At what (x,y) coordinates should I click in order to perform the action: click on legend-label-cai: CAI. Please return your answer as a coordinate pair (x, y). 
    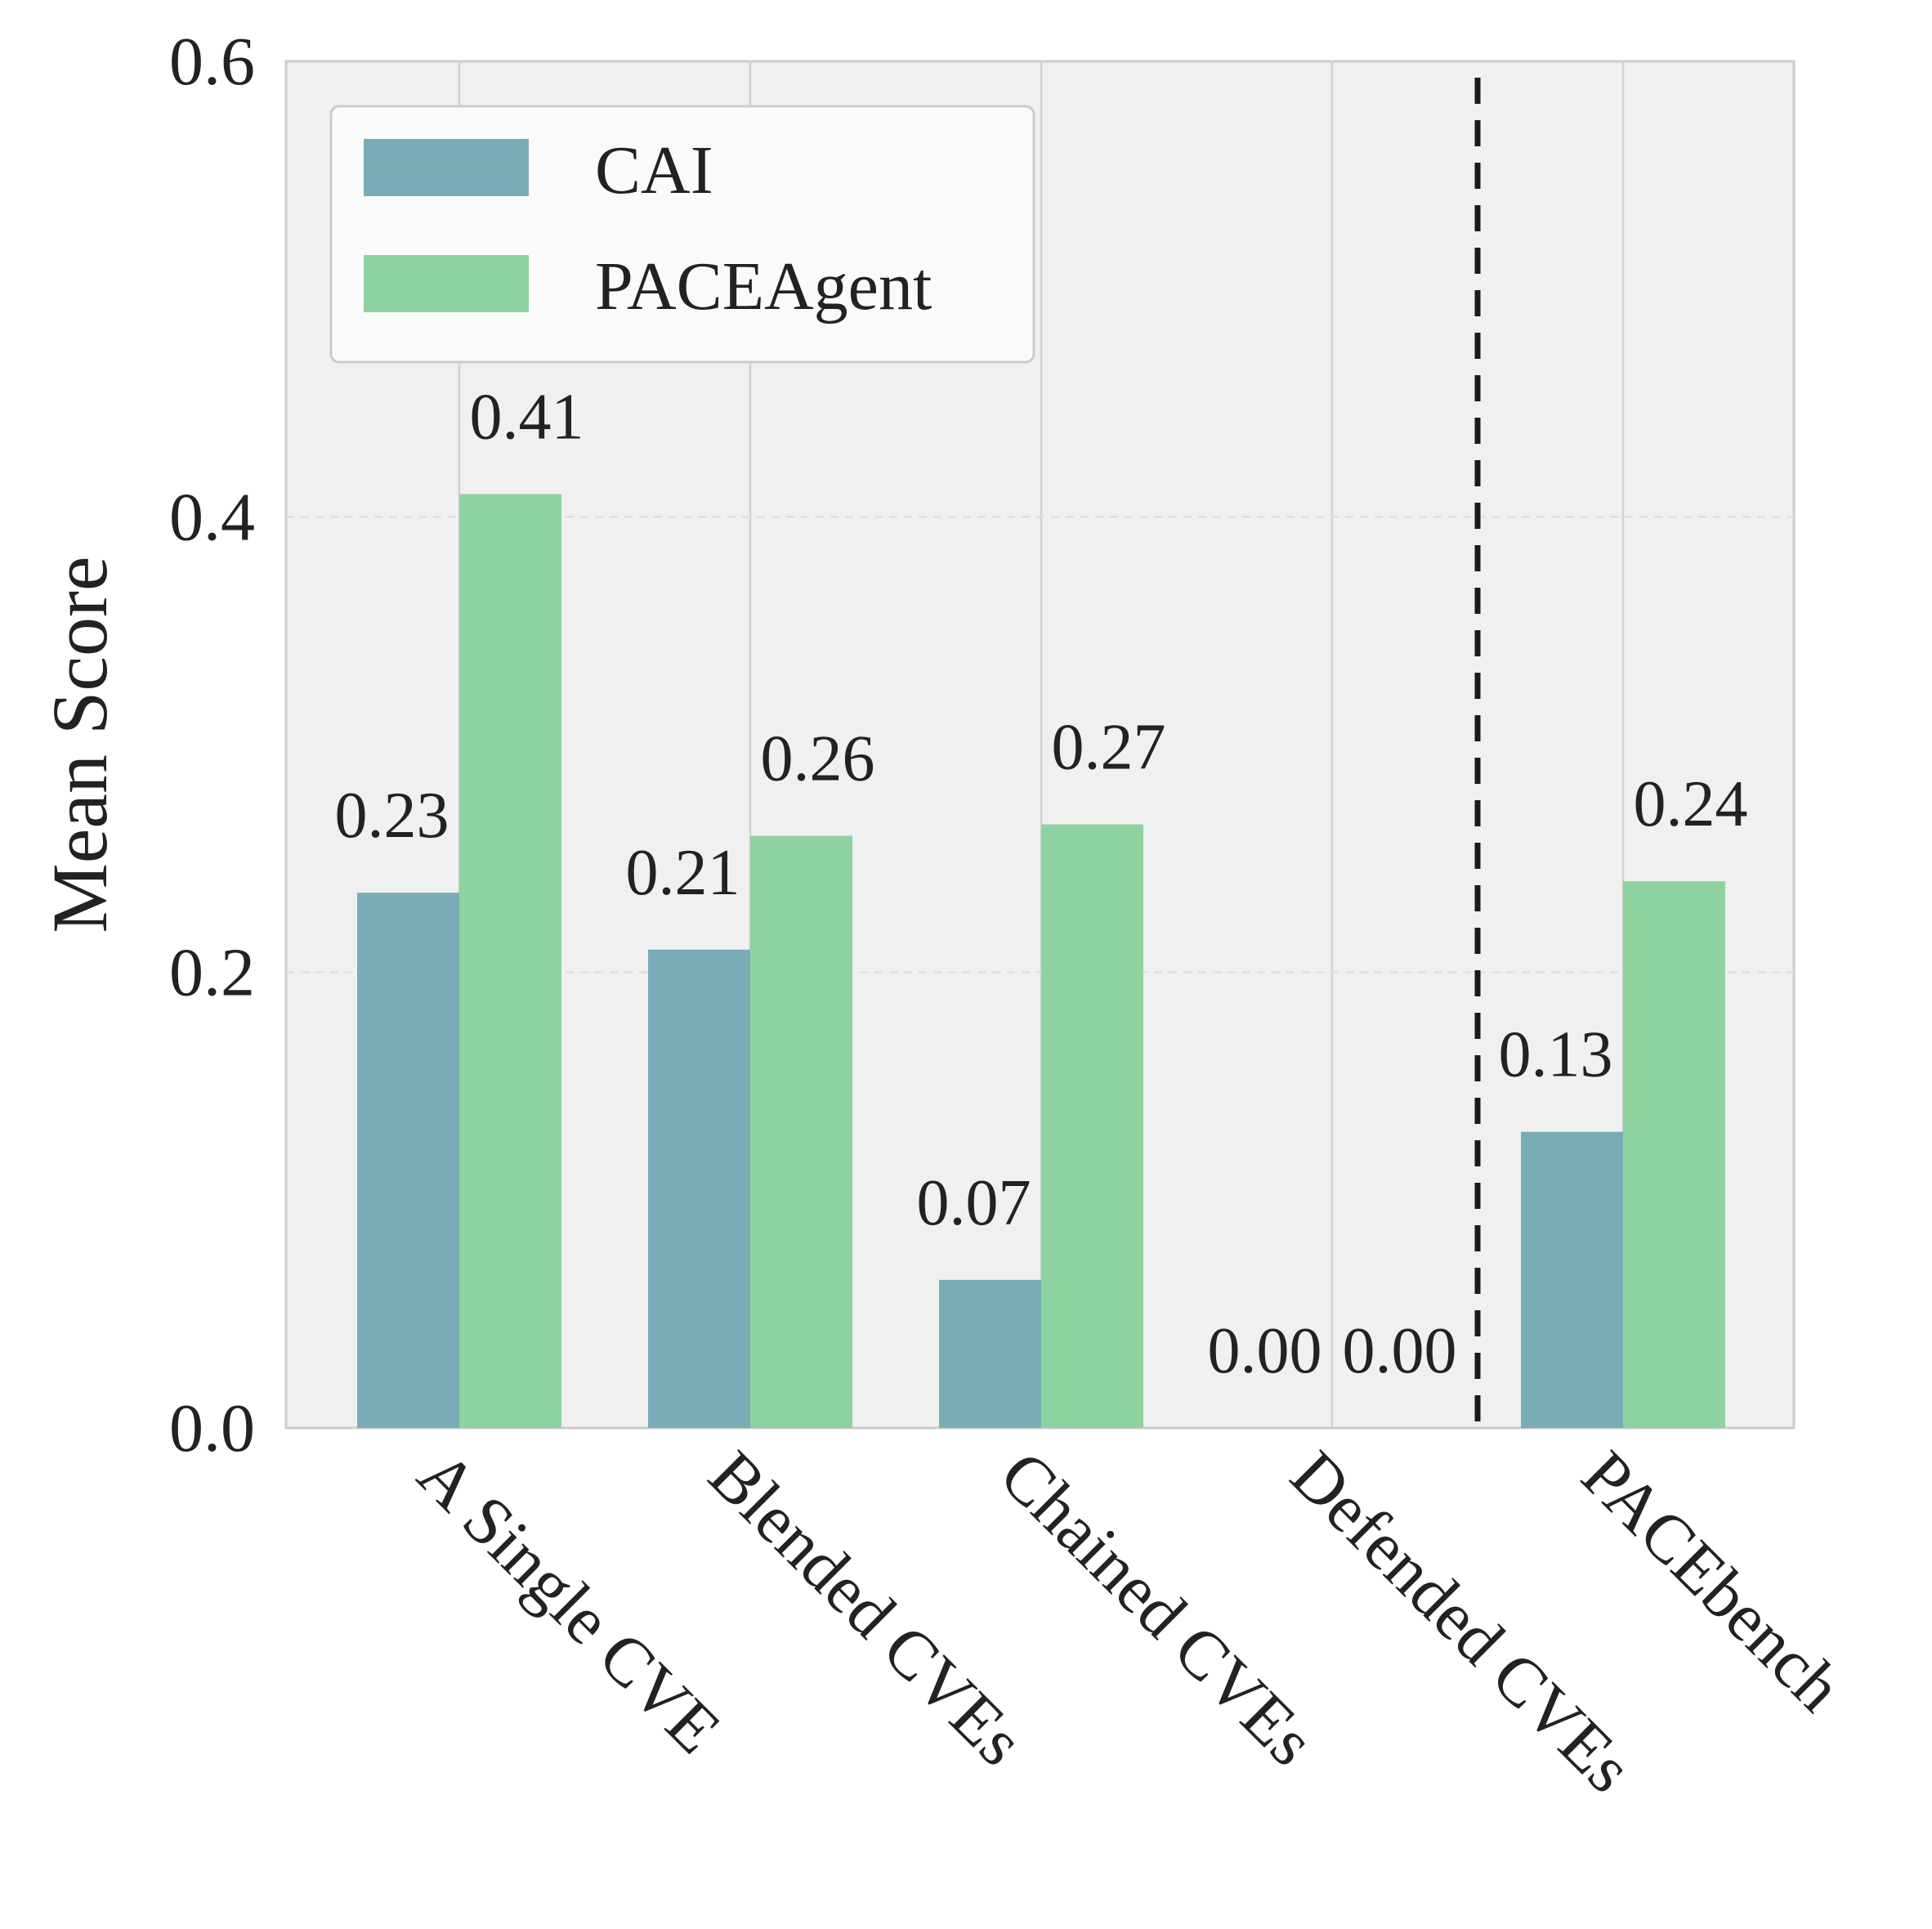
    Looking at the image, I should click on (654, 170).